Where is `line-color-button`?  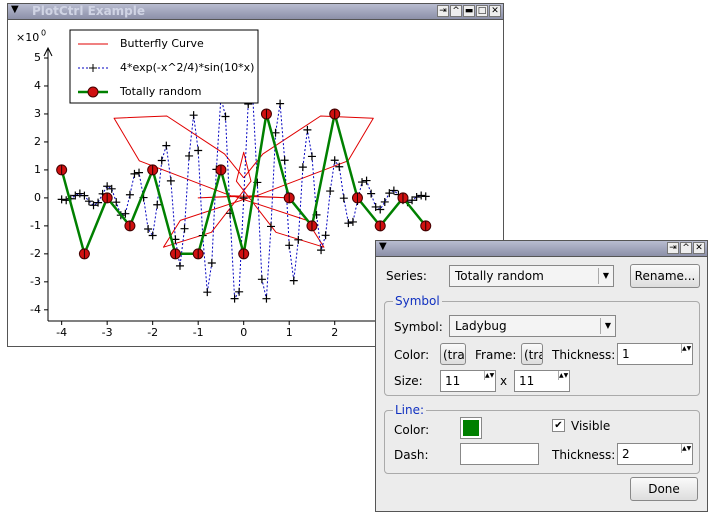 line-color-button is located at coordinates (471, 428).